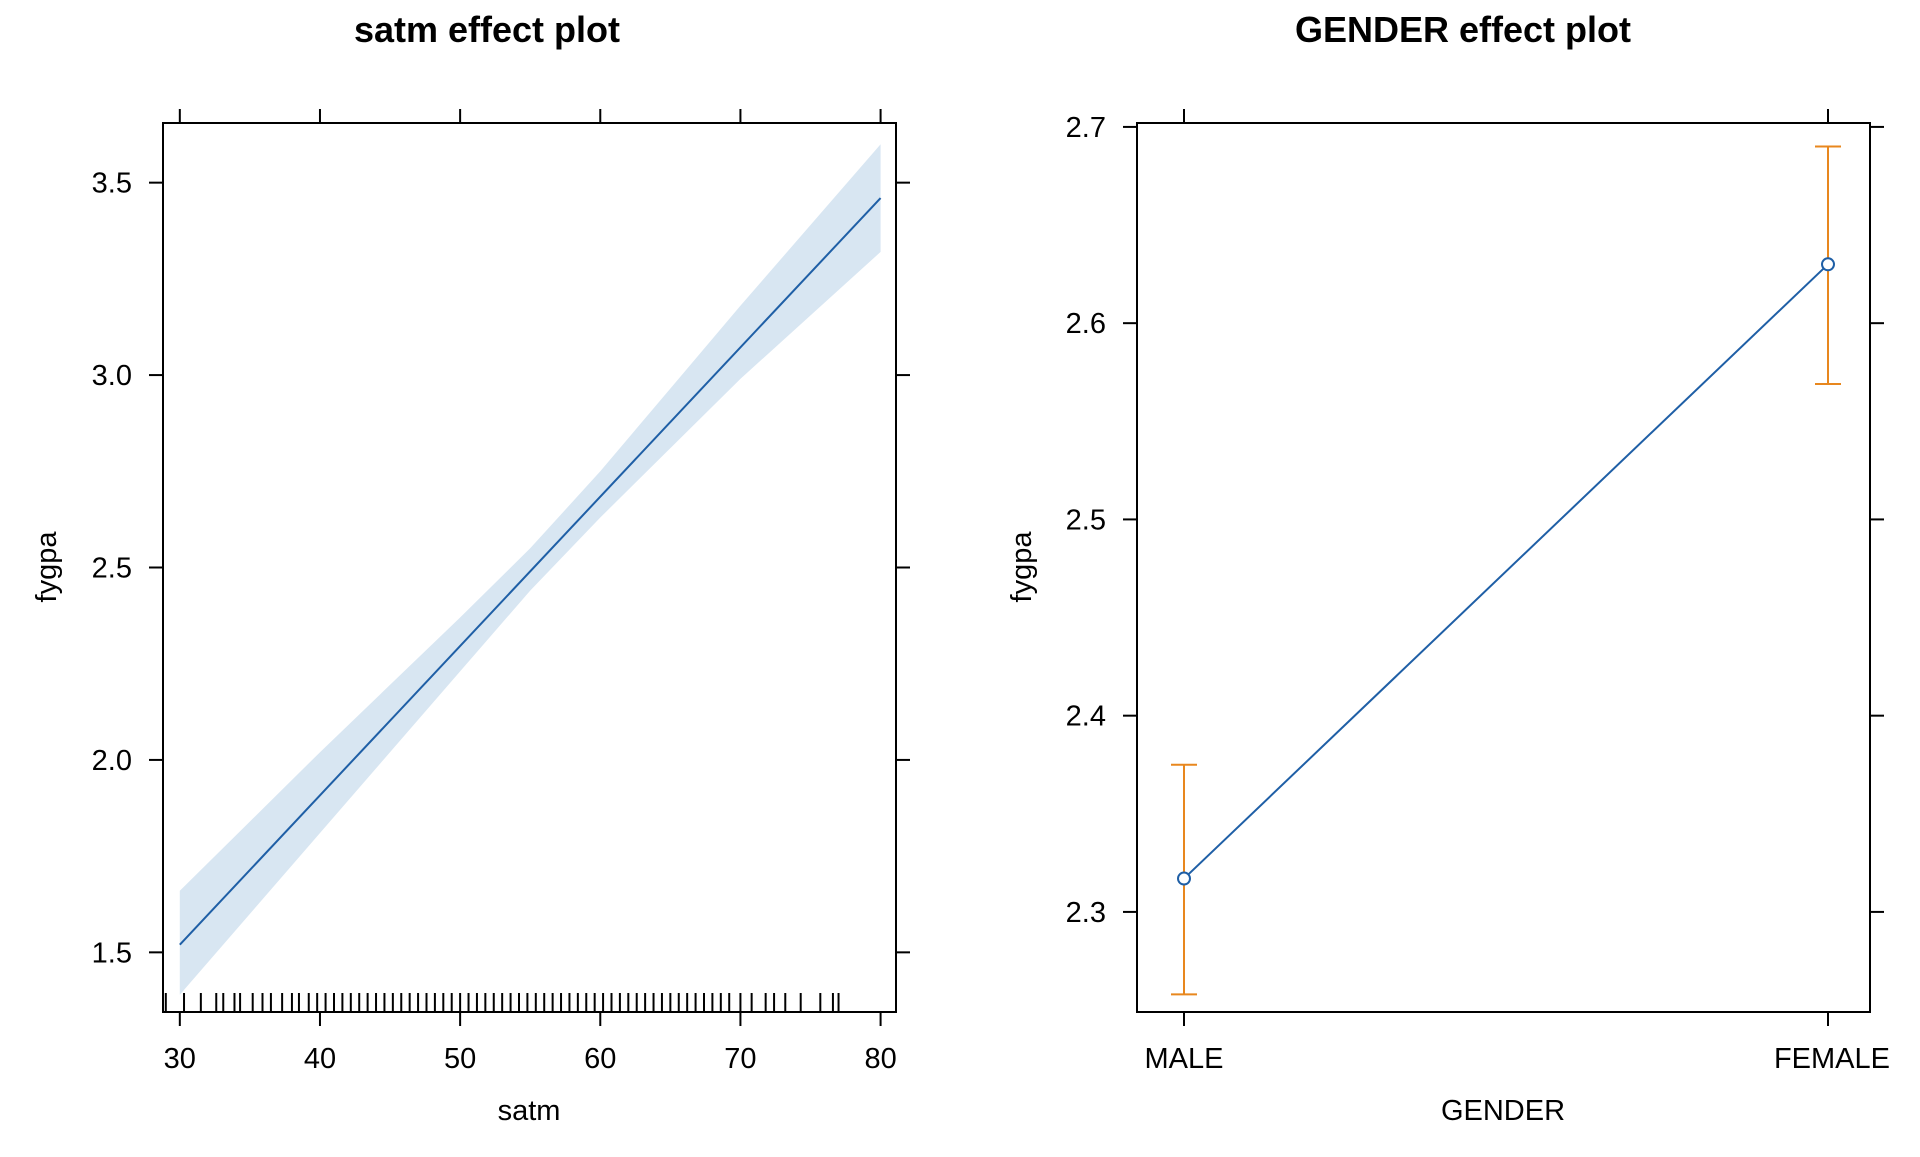  I want to click on satm-x-tick-label: 50, so click(460, 1059).